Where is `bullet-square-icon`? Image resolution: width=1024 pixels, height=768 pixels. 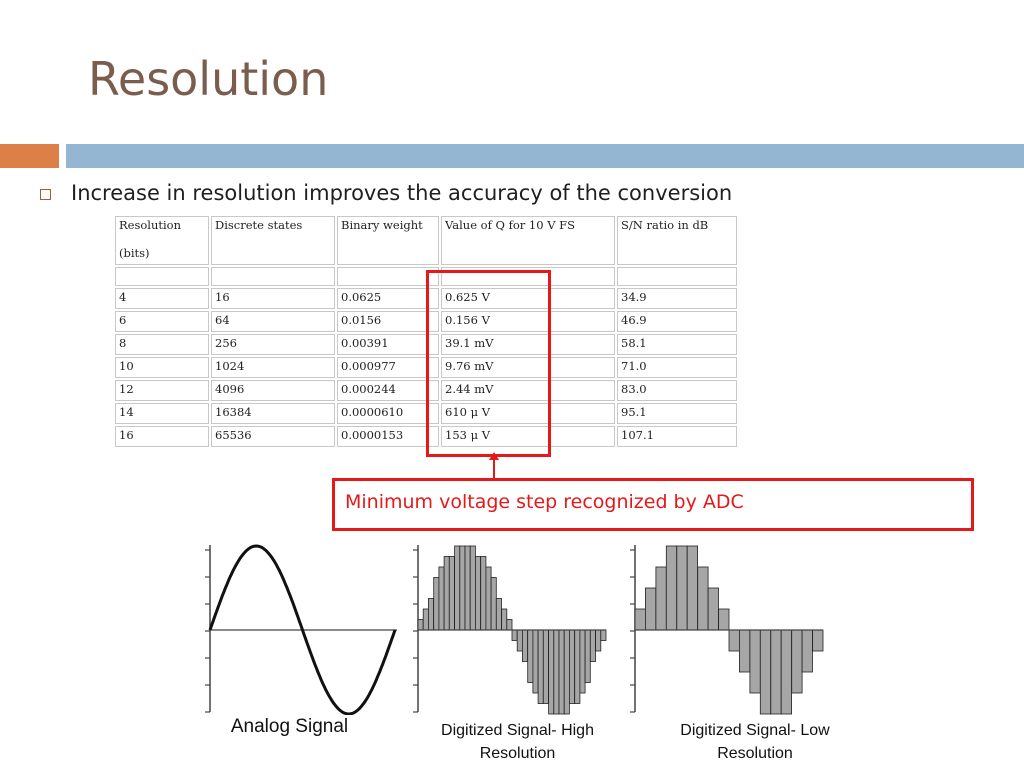
bullet-square-icon is located at coordinates (45, 194).